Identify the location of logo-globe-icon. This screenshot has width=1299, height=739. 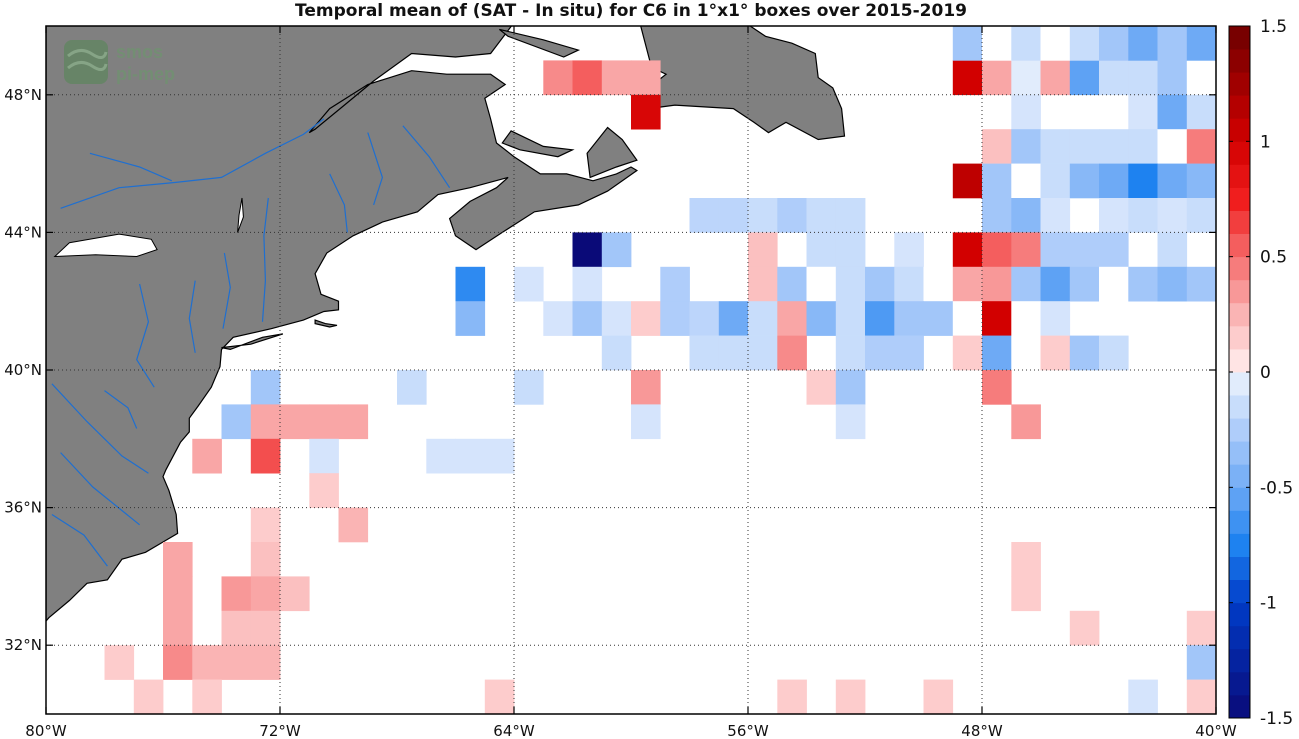
(86, 62).